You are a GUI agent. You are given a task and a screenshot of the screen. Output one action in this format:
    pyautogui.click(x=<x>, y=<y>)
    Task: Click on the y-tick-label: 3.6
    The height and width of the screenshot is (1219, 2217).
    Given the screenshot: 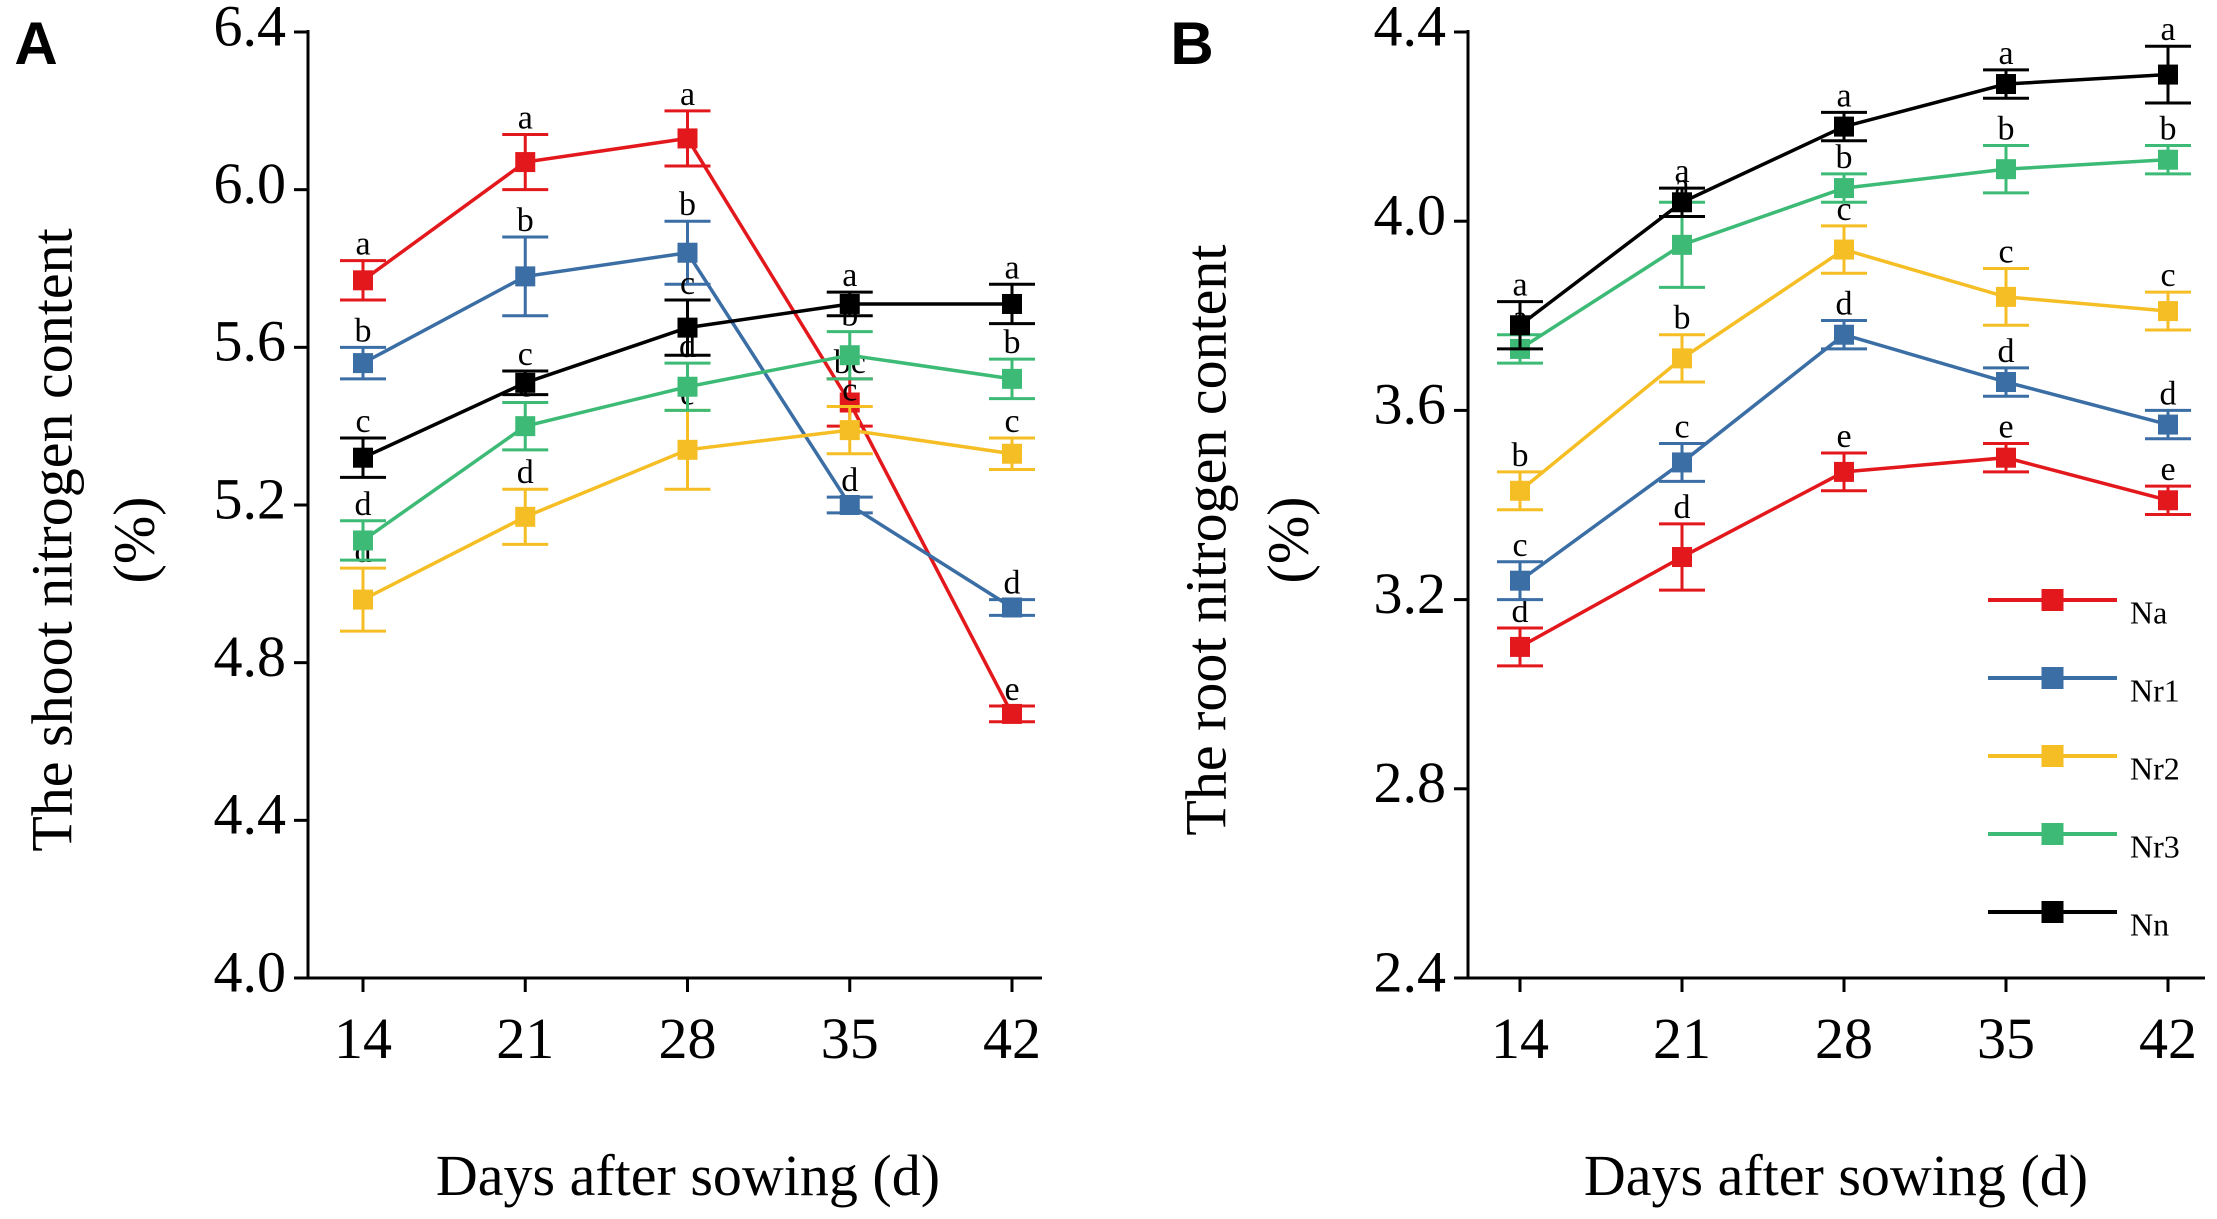 What is the action you would take?
    pyautogui.click(x=1410, y=404)
    